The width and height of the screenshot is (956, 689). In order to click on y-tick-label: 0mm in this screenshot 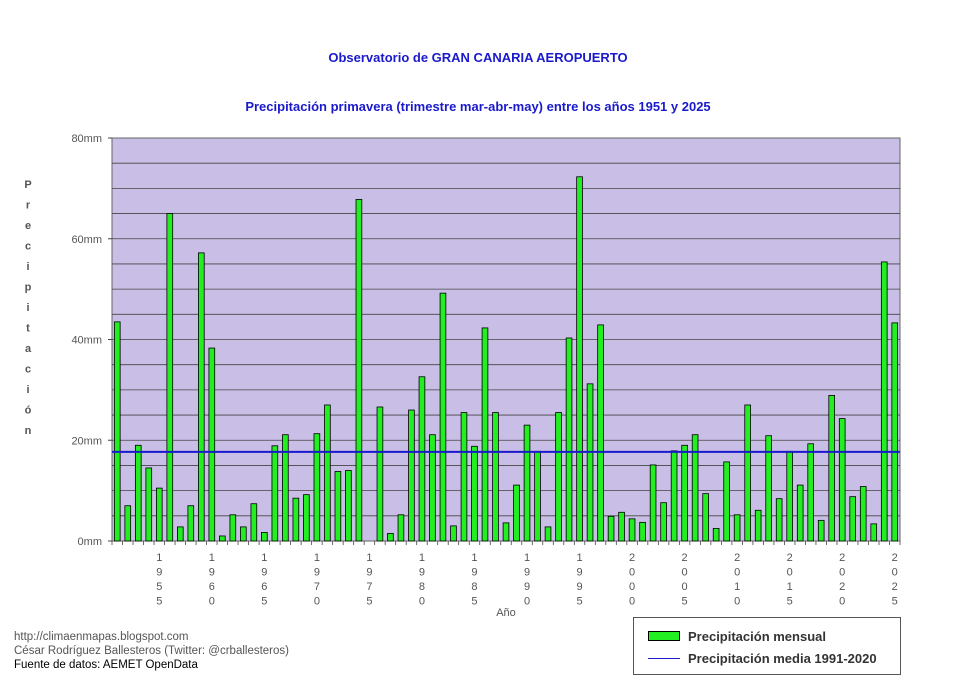, I will do `click(90, 542)`.